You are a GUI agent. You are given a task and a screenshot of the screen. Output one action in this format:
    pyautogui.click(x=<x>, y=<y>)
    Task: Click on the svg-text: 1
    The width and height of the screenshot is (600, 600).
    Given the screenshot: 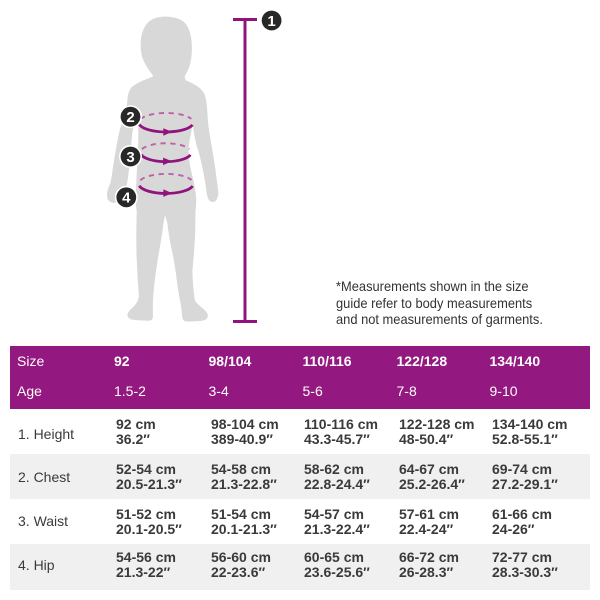 What is the action you would take?
    pyautogui.click(x=271, y=21)
    